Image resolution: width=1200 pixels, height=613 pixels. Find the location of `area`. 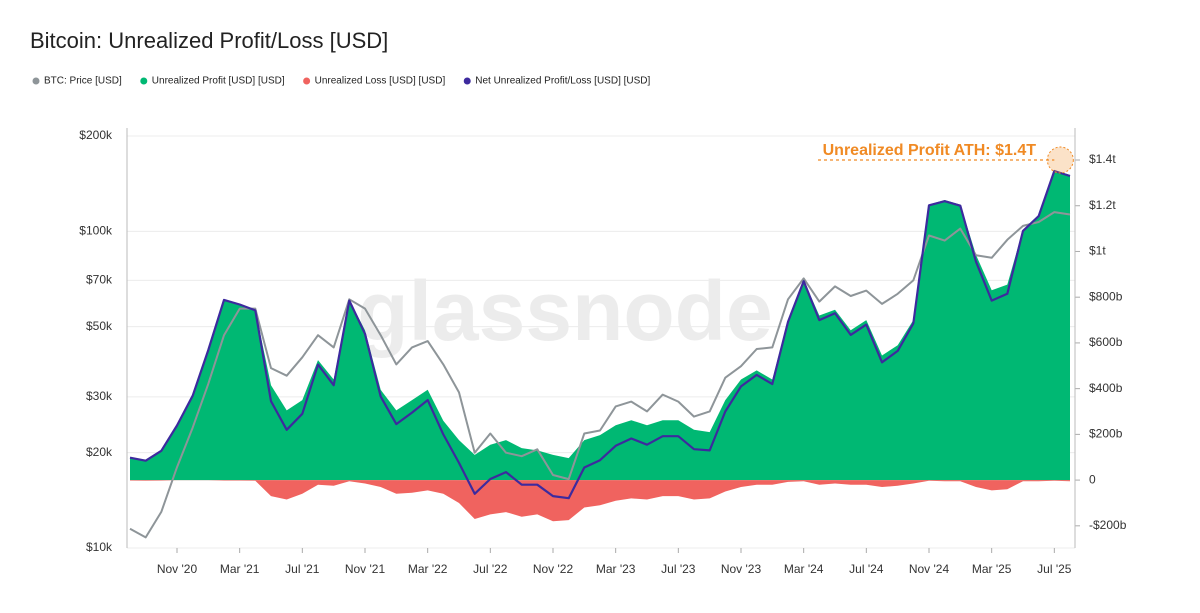

area is located at coordinates (600, 501).